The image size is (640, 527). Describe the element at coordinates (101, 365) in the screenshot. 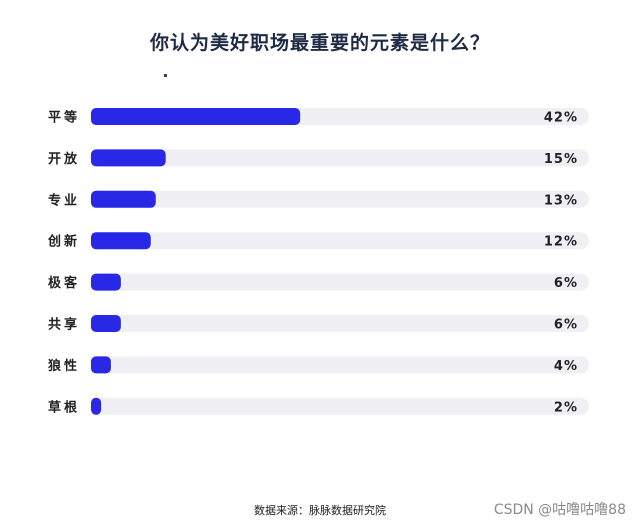

I see `bar-狼性` at that location.